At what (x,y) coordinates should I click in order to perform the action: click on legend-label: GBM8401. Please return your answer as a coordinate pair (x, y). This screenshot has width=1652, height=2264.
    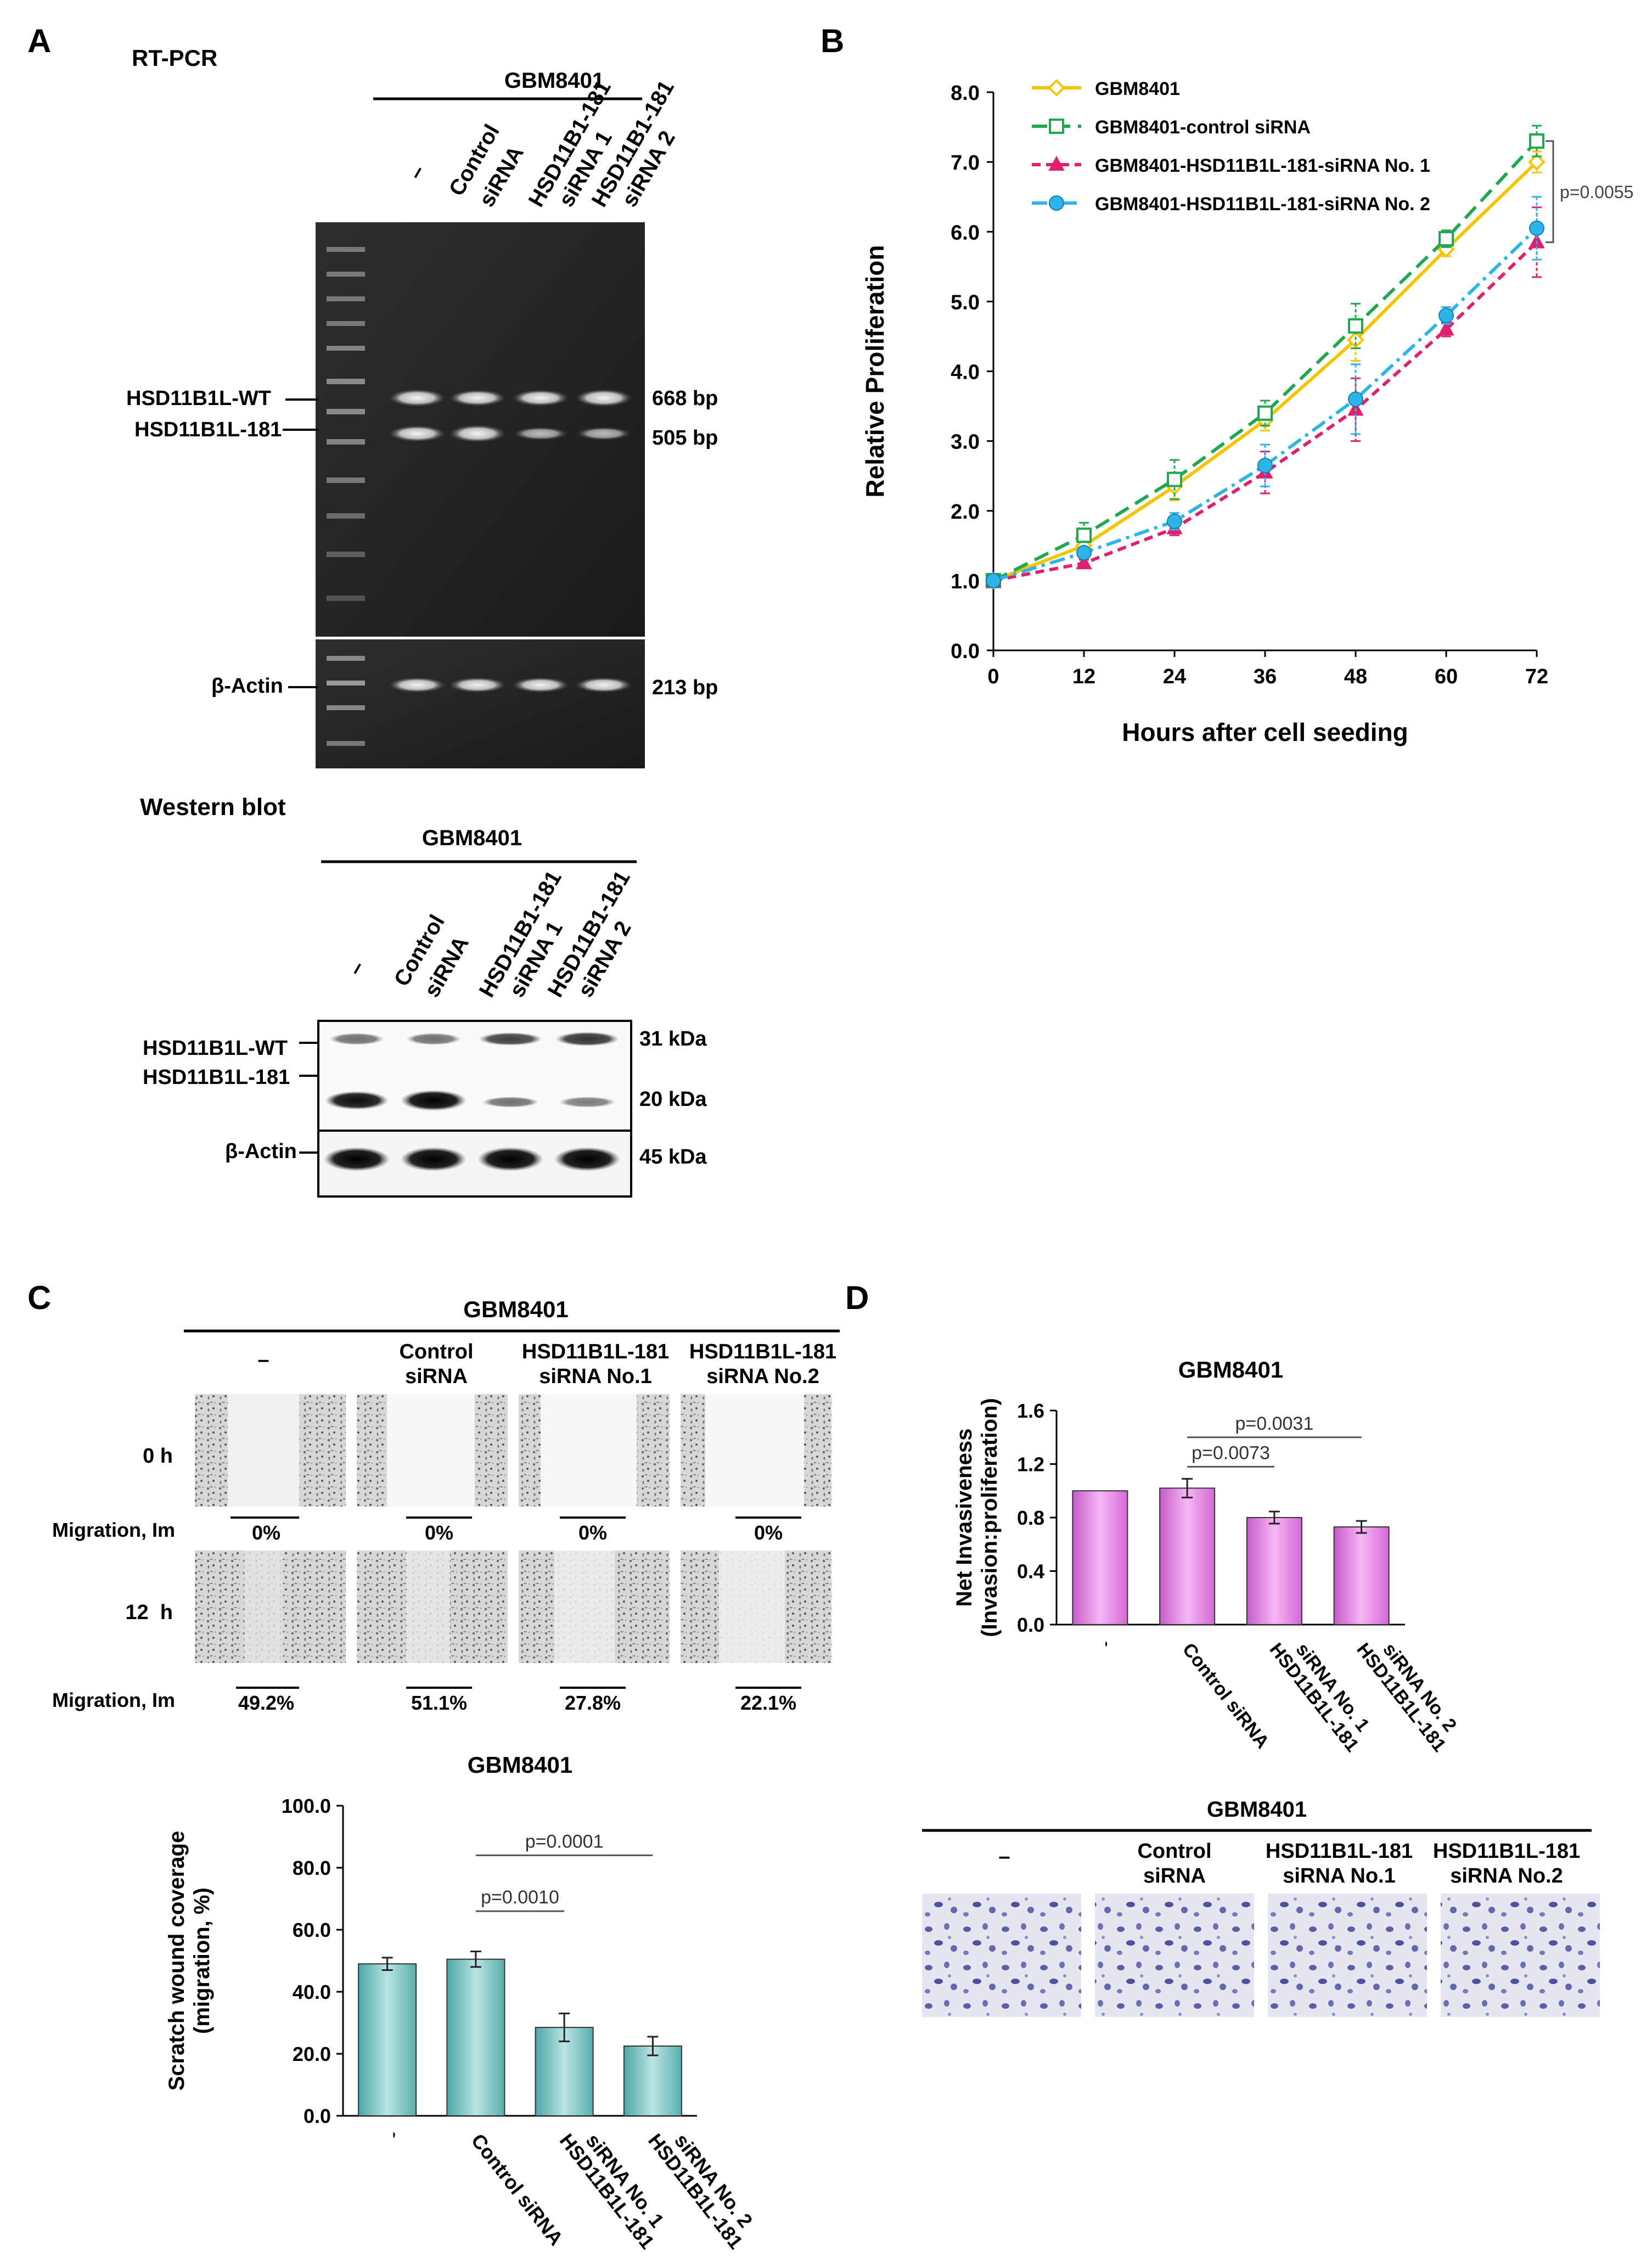
    Looking at the image, I should click on (1138, 88).